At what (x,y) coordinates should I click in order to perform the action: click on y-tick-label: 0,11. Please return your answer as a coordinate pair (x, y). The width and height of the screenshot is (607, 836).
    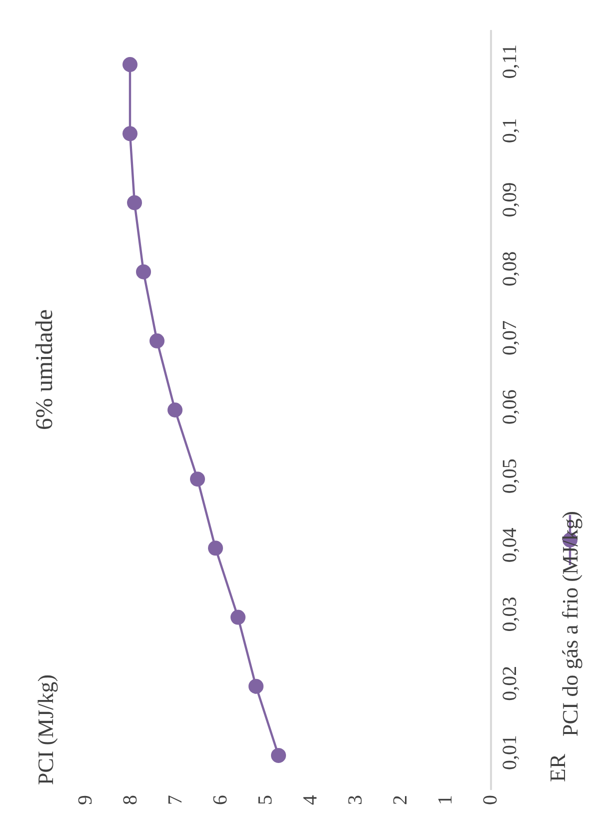
    Looking at the image, I should click on (509, 61).